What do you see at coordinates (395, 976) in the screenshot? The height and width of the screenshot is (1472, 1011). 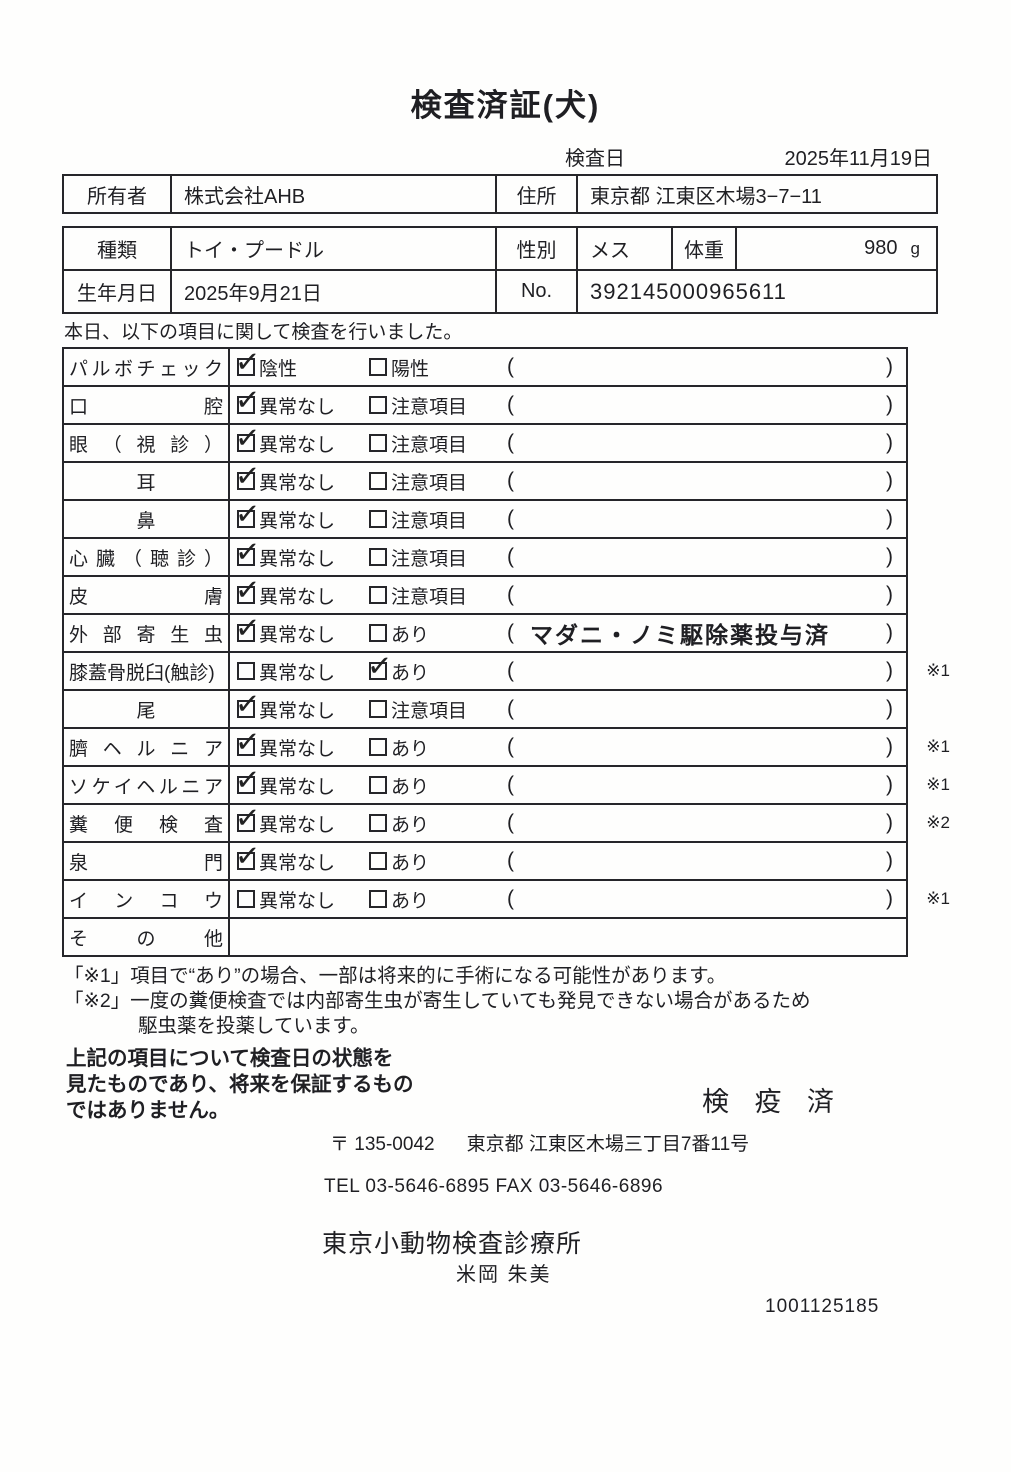 I see `footnote-1: 「※1」項目で“あり”の場合、一部は将来的に手術になる可能性があります。` at bounding box center [395, 976].